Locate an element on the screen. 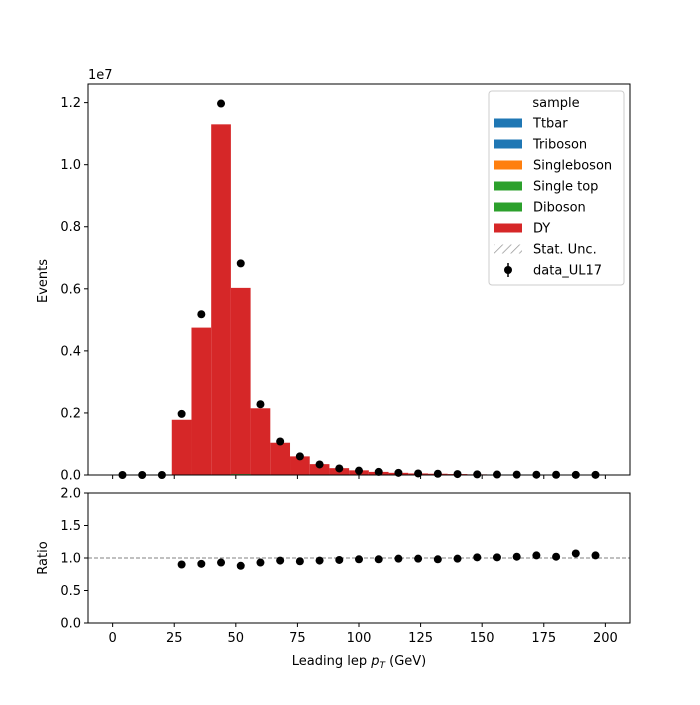 The width and height of the screenshot is (700, 705). legend-label-4: Diboson is located at coordinates (559, 208).